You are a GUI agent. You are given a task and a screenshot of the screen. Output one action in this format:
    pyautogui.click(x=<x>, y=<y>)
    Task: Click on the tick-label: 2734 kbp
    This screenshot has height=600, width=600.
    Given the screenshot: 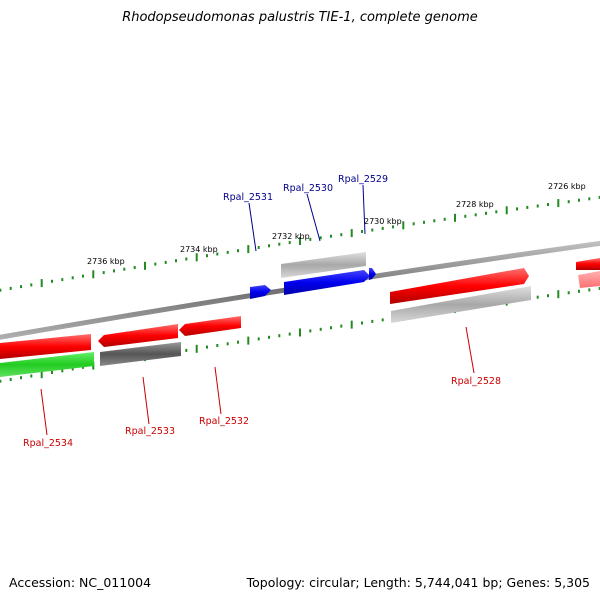 What is the action you would take?
    pyautogui.click(x=199, y=249)
    